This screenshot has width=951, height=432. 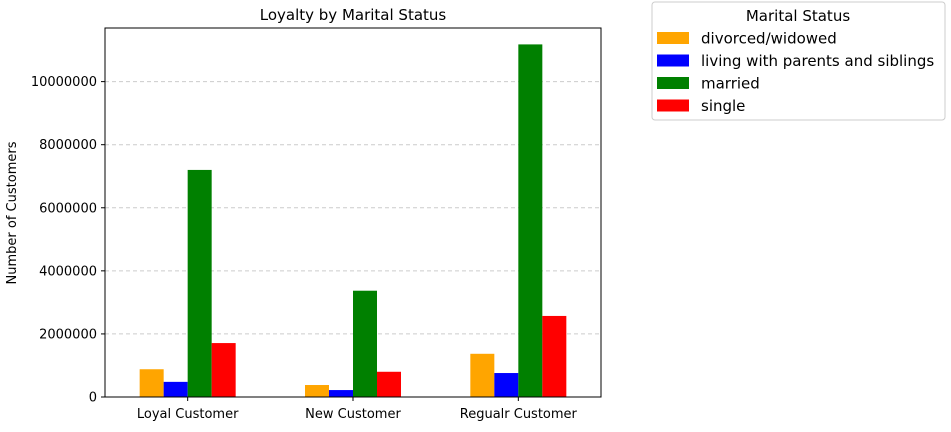 I want to click on x-tick-label: Loyal Customer, so click(x=188, y=414).